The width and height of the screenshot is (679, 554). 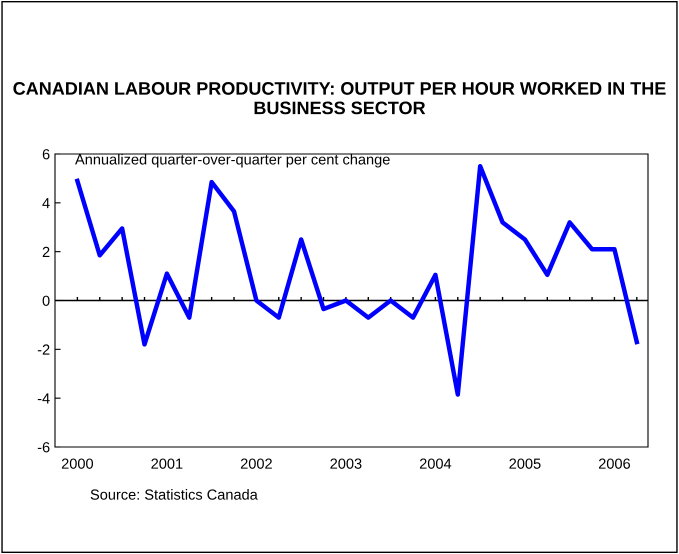 What do you see at coordinates (346, 463) in the screenshot?
I see `x-tick-label: 2003` at bounding box center [346, 463].